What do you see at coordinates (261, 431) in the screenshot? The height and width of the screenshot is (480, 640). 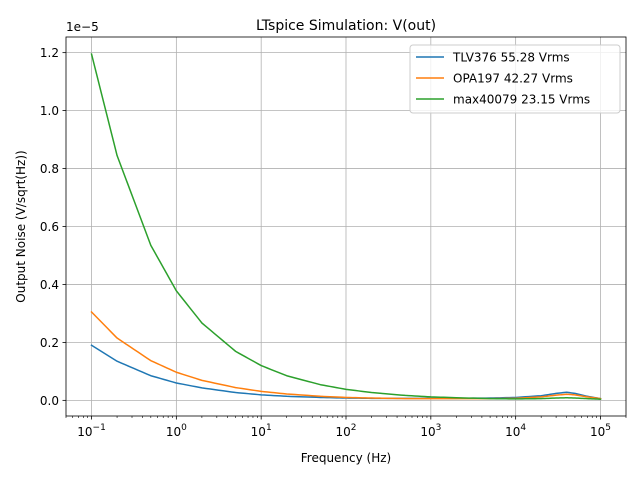 I see `x-tick-label: 10¹` at bounding box center [261, 431].